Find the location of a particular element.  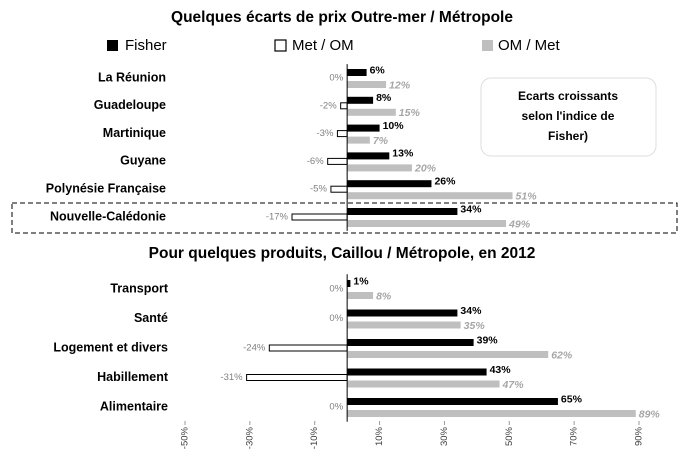

x-tick-label: 70% is located at coordinates (574, 436).